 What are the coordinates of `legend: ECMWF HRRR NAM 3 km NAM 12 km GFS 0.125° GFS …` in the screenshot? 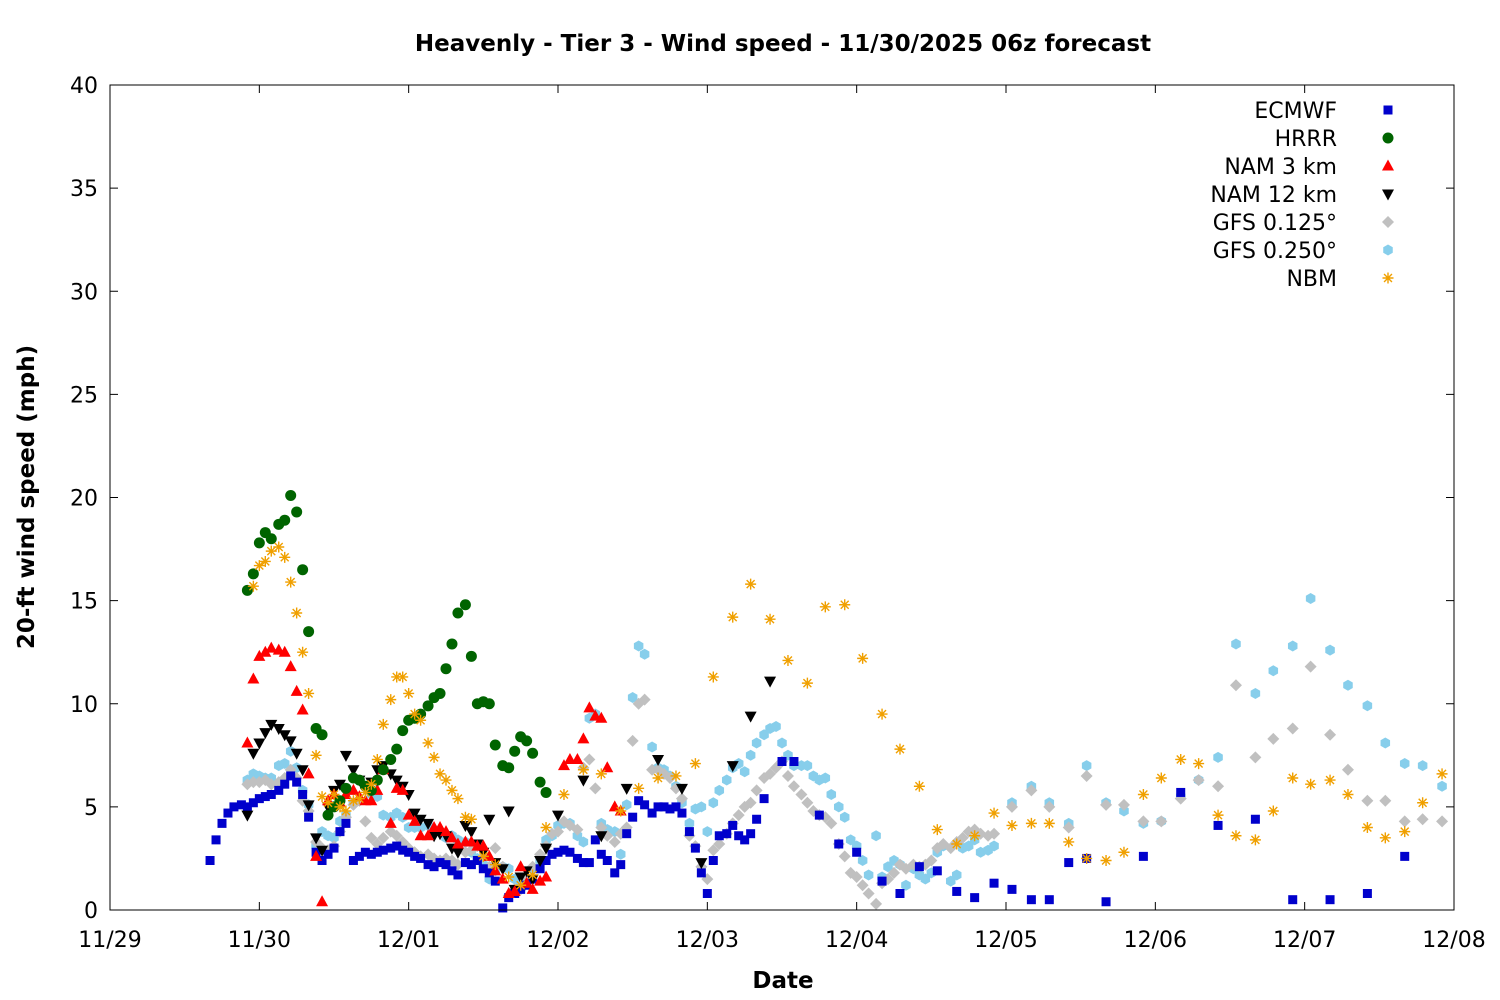 It's located at (1302, 195).